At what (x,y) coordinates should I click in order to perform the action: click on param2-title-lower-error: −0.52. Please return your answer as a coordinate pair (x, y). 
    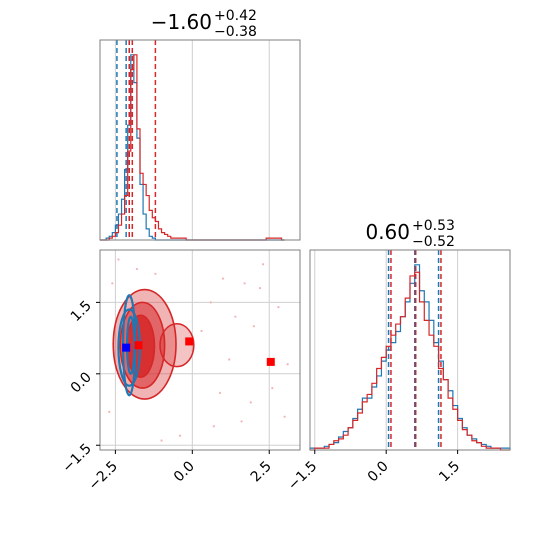
    Looking at the image, I should click on (433, 242).